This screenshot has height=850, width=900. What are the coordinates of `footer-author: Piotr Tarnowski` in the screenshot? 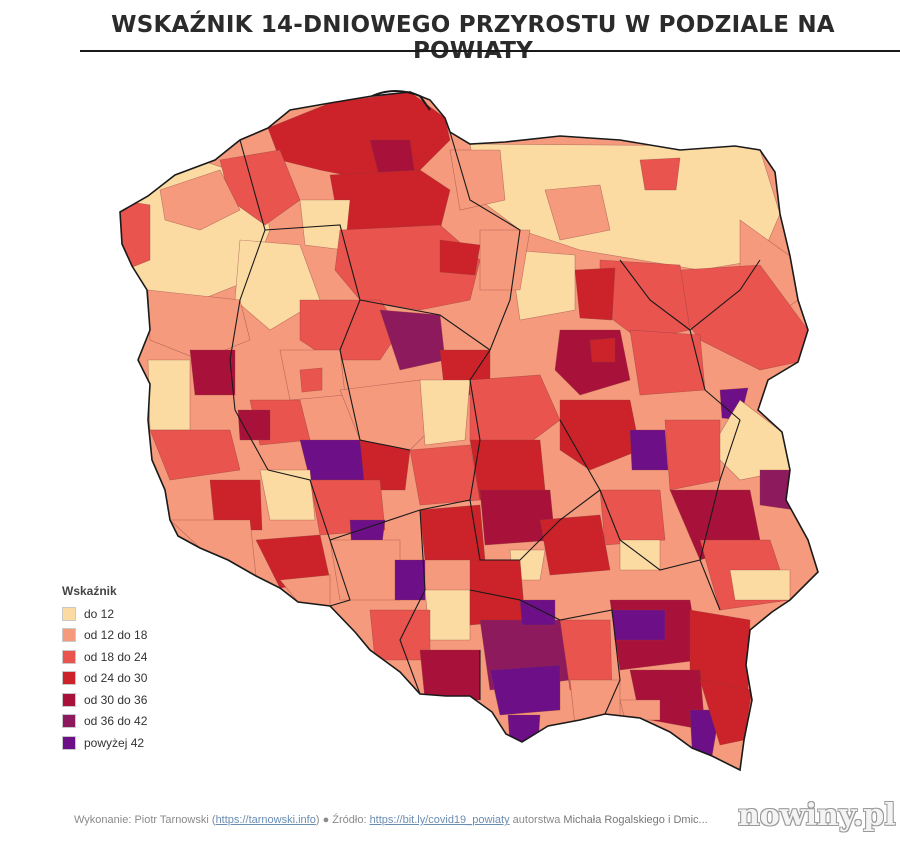 It's located at (171, 820).